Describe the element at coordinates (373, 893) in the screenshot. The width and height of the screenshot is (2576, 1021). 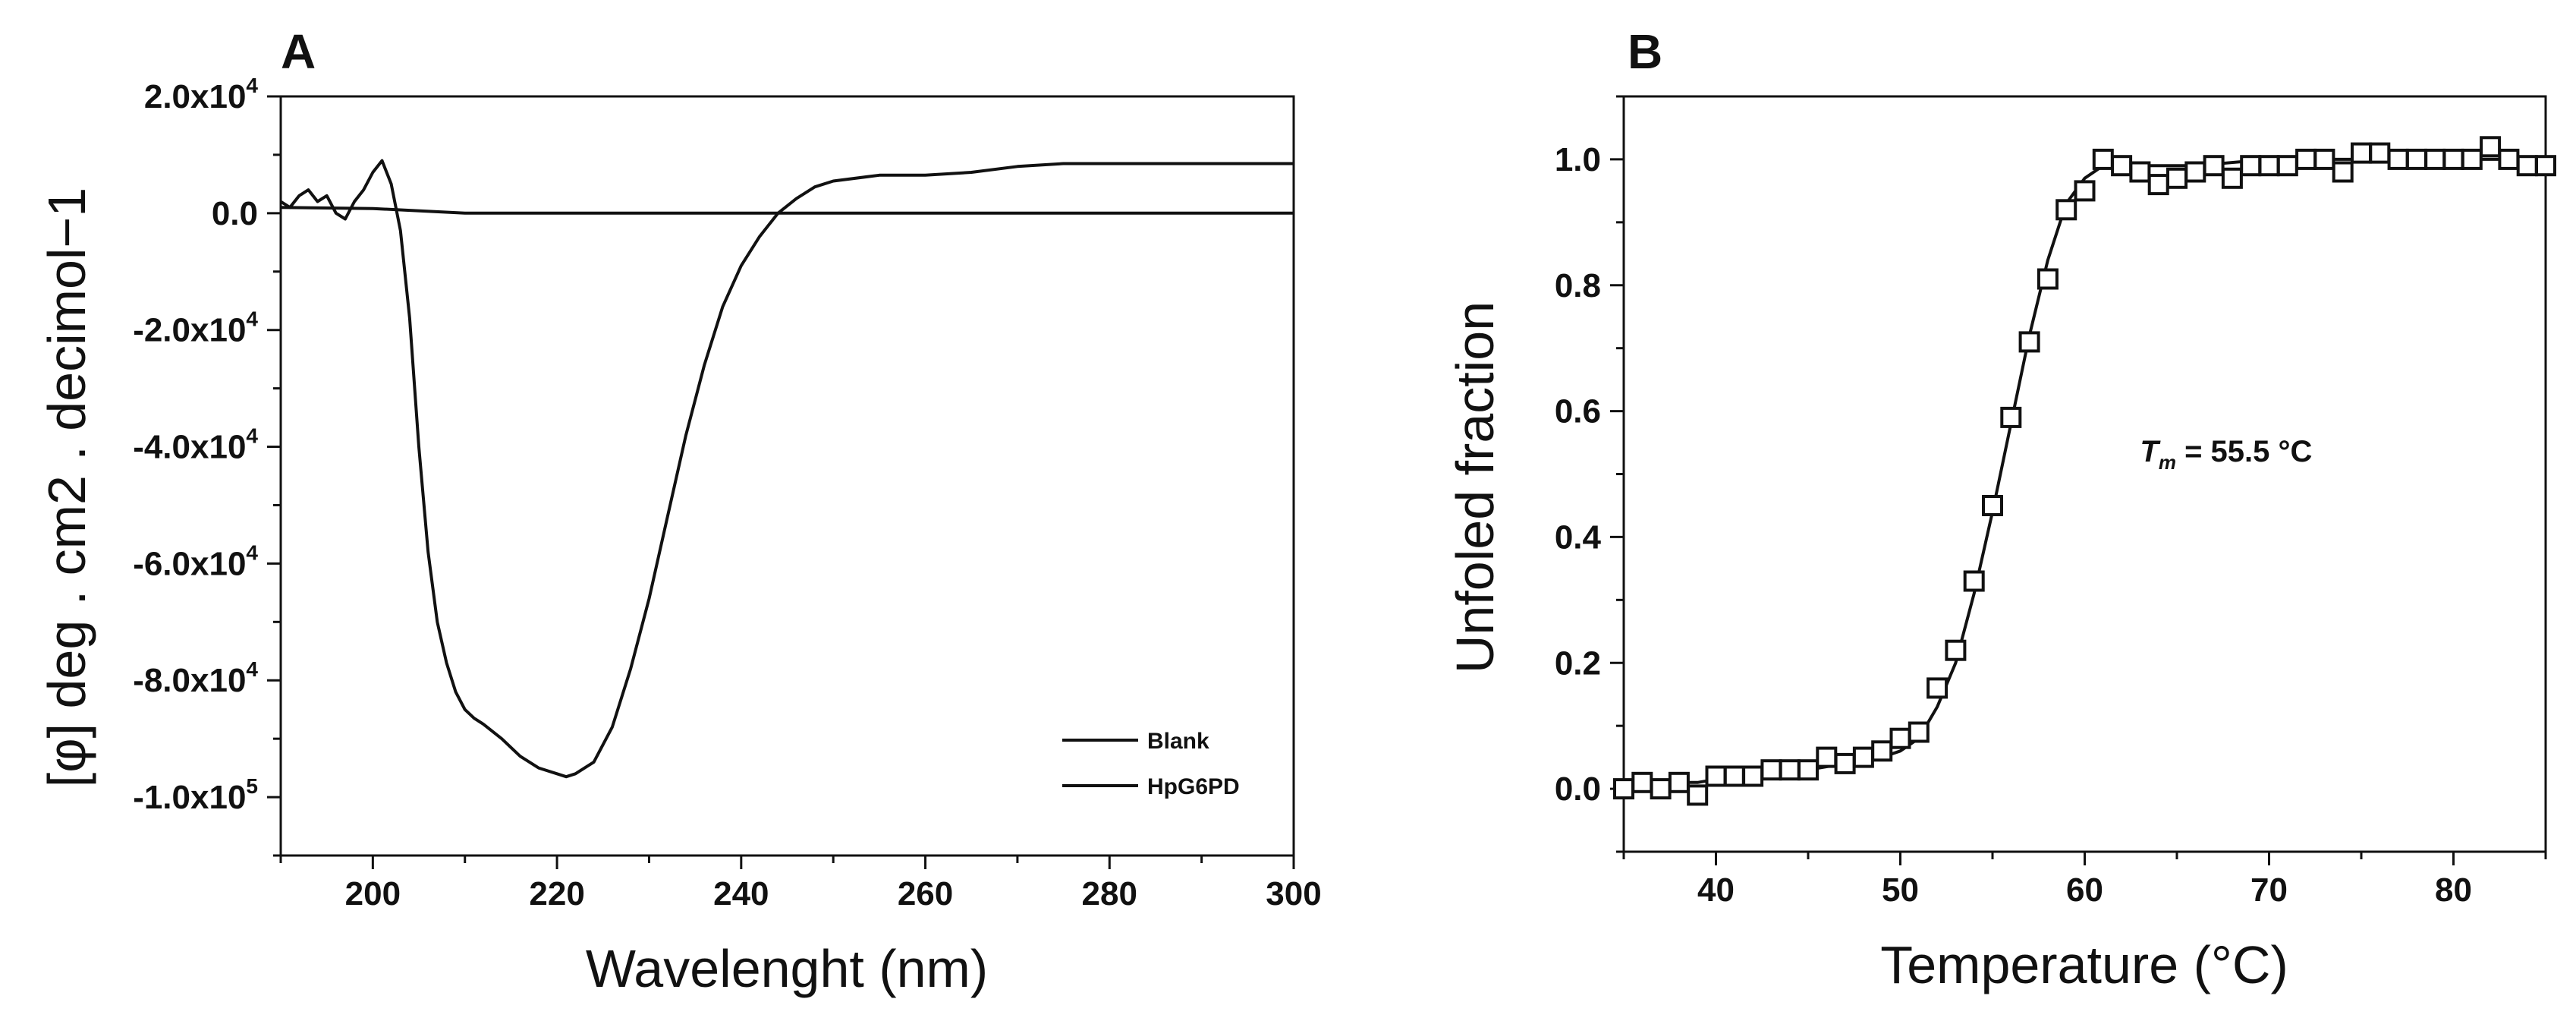
I see `panel-a-x-tick-label: 200` at that location.